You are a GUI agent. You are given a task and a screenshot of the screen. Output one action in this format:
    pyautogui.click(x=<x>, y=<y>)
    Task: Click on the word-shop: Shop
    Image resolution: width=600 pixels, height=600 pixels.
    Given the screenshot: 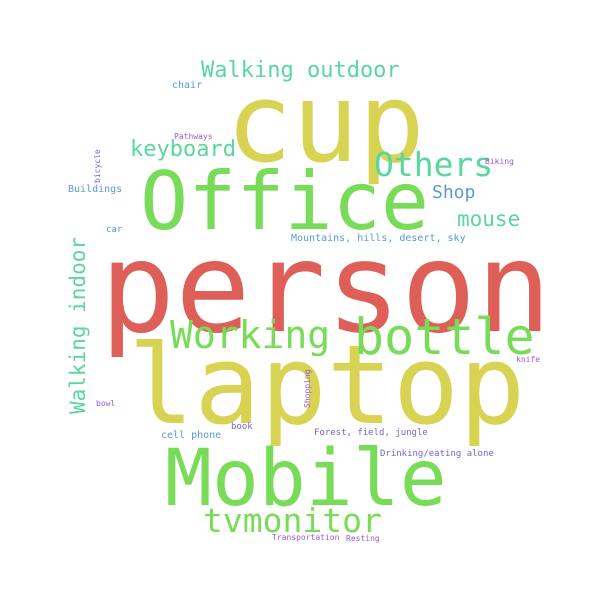 What is the action you would take?
    pyautogui.click(x=454, y=192)
    